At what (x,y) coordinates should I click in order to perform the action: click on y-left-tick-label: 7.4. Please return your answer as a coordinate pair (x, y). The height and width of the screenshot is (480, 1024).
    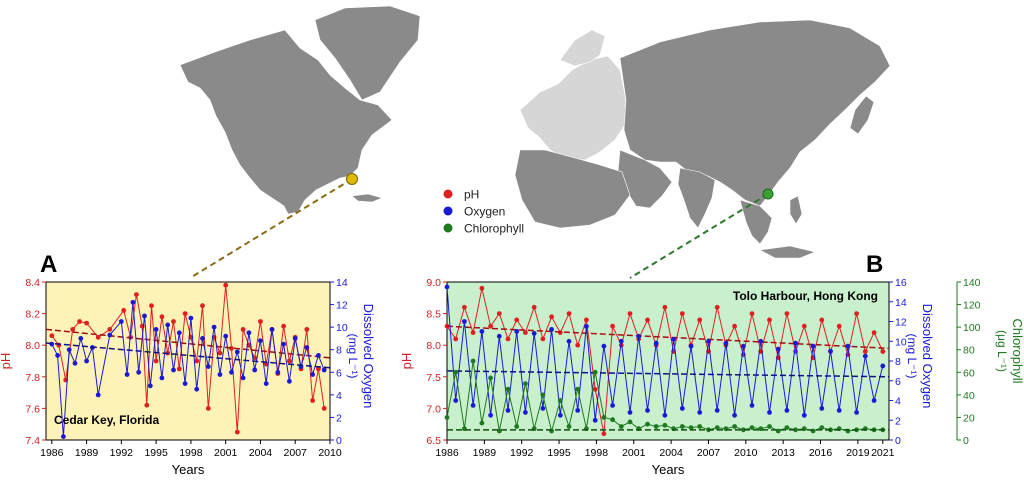
    Looking at the image, I should click on (32, 441).